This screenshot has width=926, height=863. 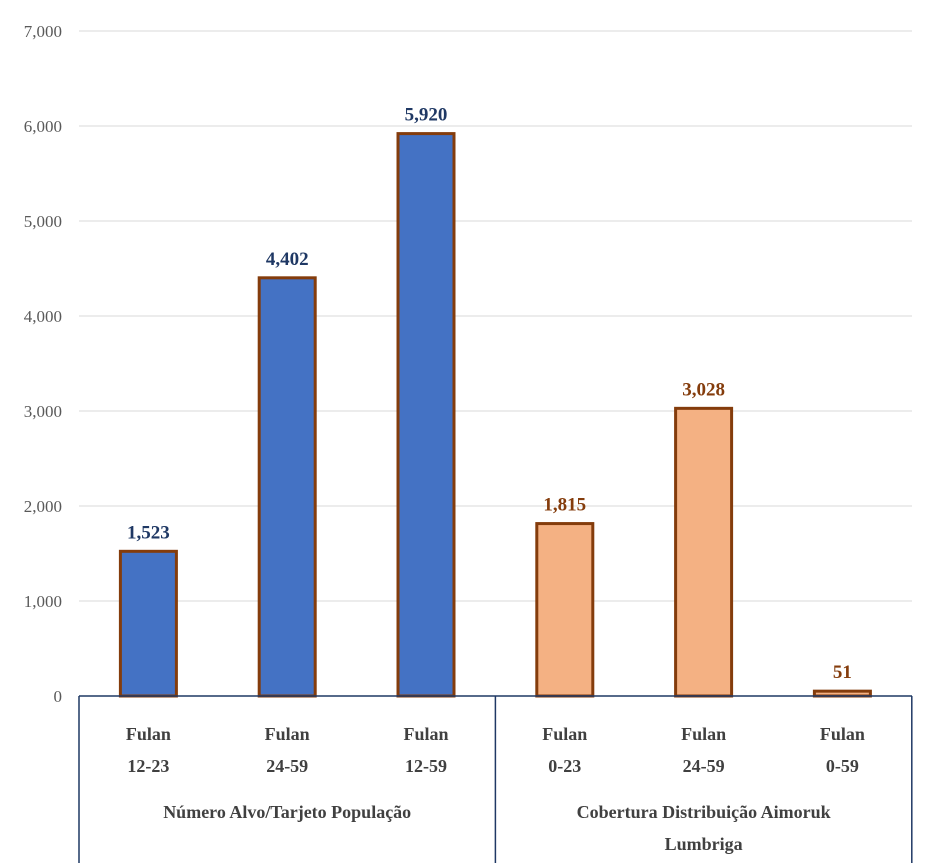 What do you see at coordinates (43, 601) in the screenshot?
I see `y-tick-label: 1,000` at bounding box center [43, 601].